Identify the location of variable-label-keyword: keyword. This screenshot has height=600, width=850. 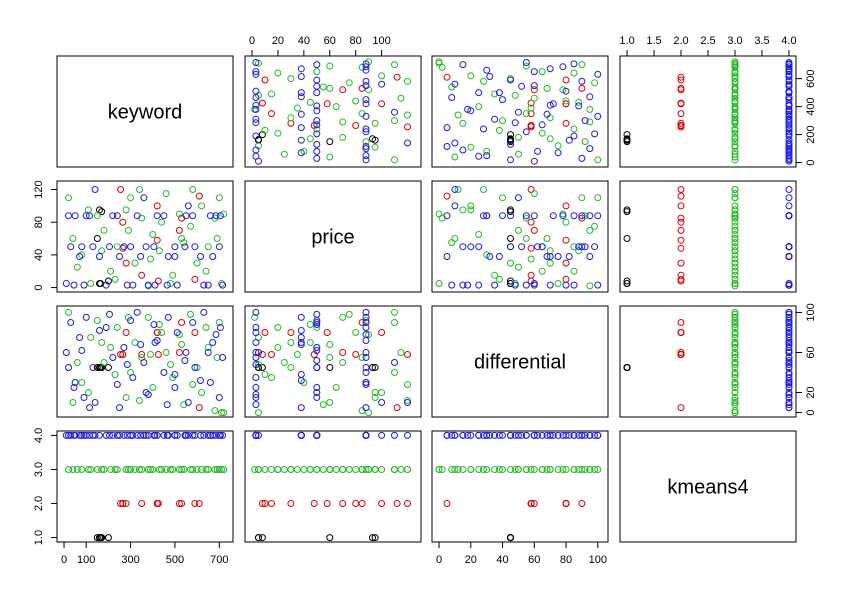
(145, 113).